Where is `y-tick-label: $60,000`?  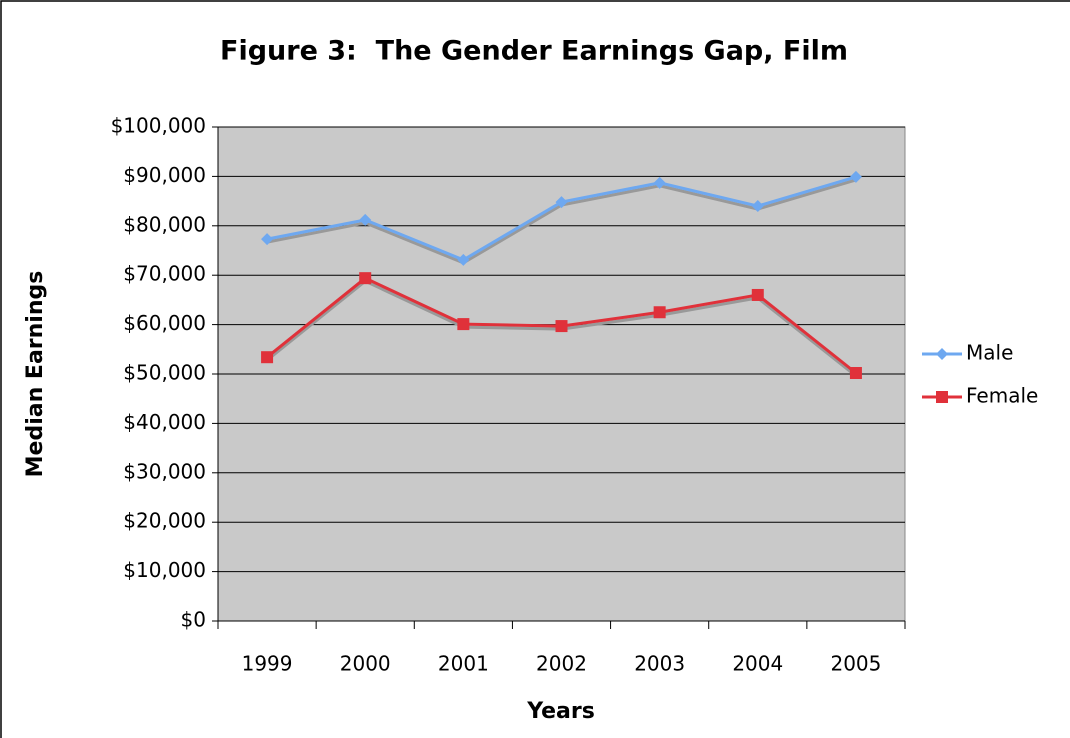
y-tick-label: $60,000 is located at coordinates (164, 323).